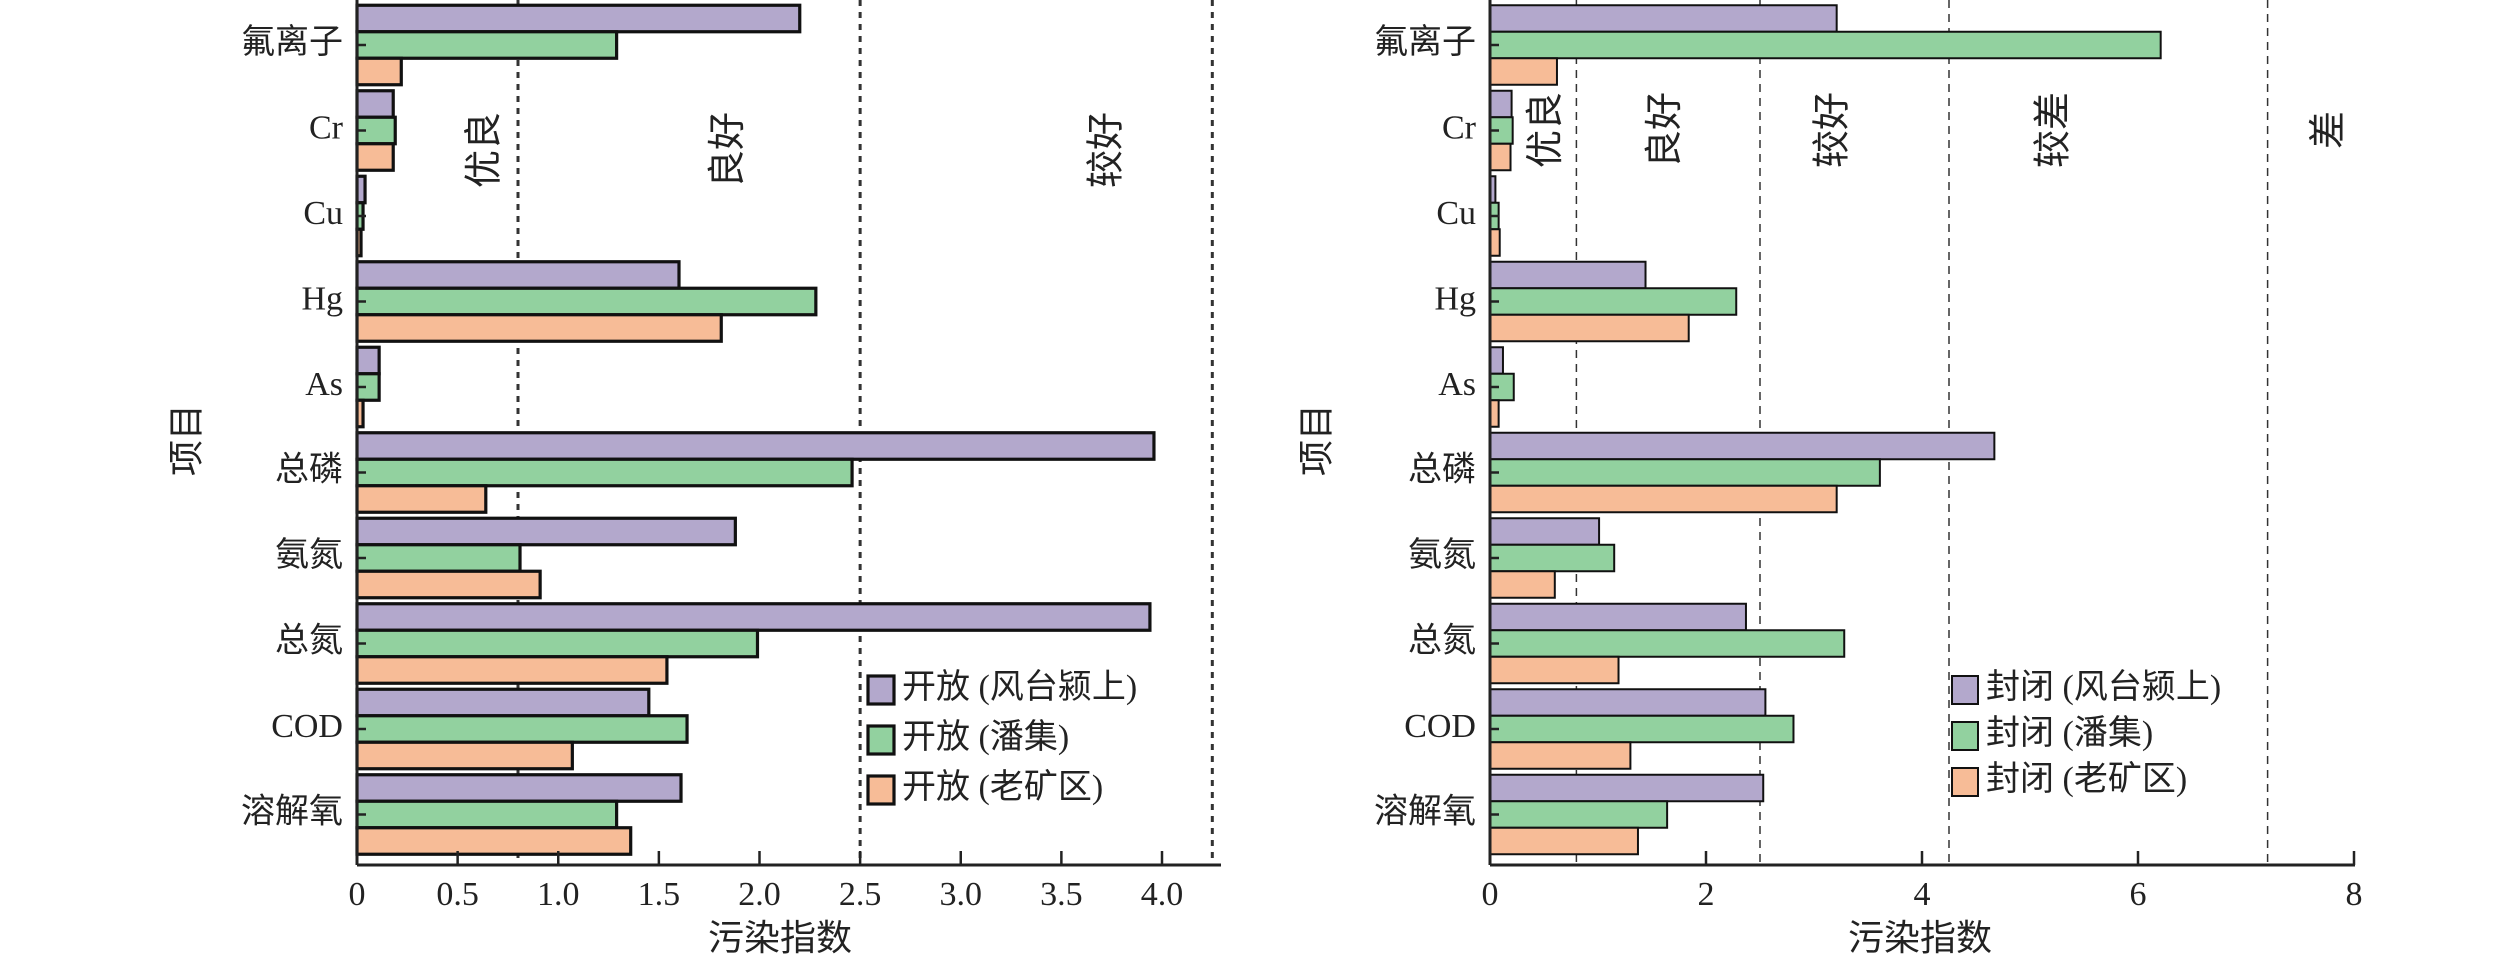 The image size is (2520, 965). I want to click on x-tick-label: 2.5, so click(860, 894).